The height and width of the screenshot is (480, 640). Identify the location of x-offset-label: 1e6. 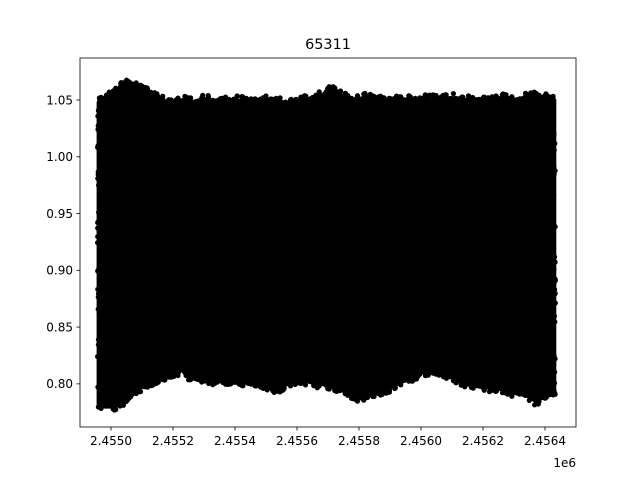
(564, 463).